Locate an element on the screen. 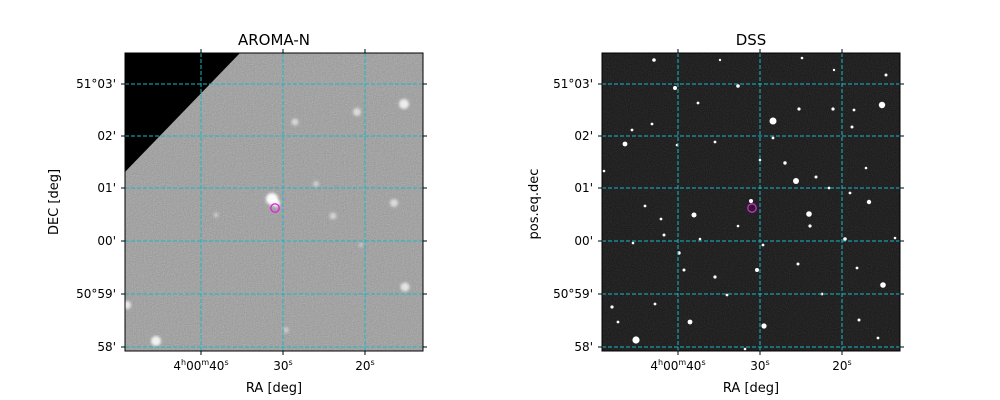  left-image-masked-corner is located at coordinates (182, 112).